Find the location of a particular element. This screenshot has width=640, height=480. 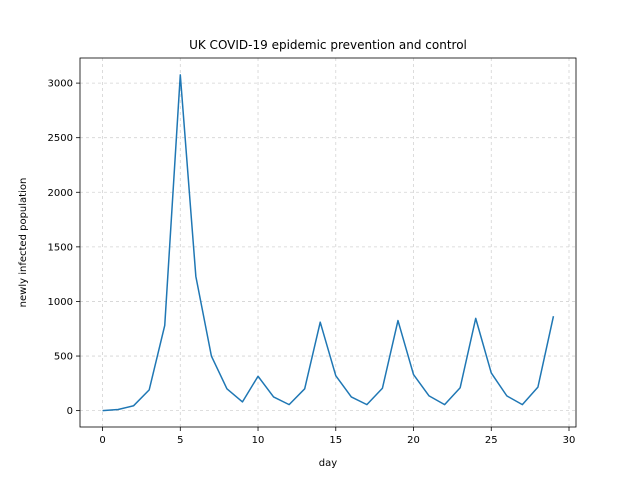

x-tick-label: 5 is located at coordinates (180, 440).